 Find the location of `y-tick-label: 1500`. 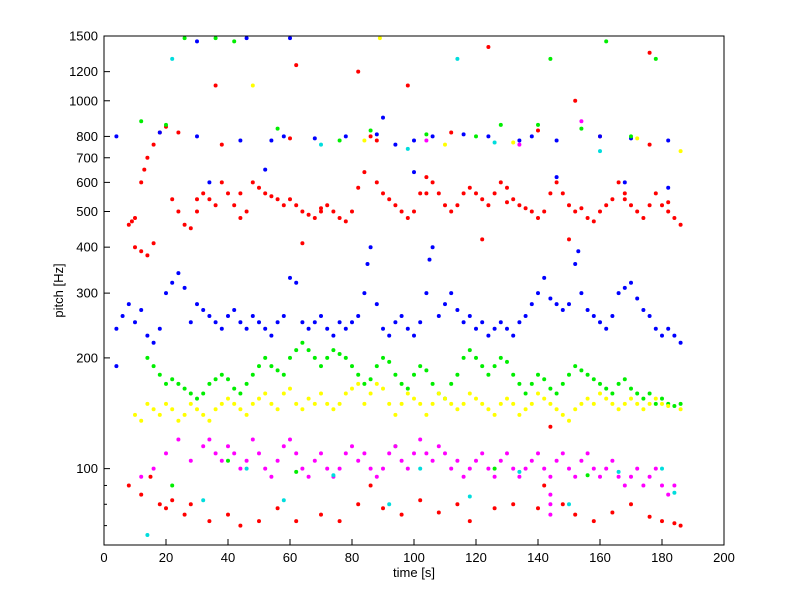

y-tick-label: 1500 is located at coordinates (83, 36).